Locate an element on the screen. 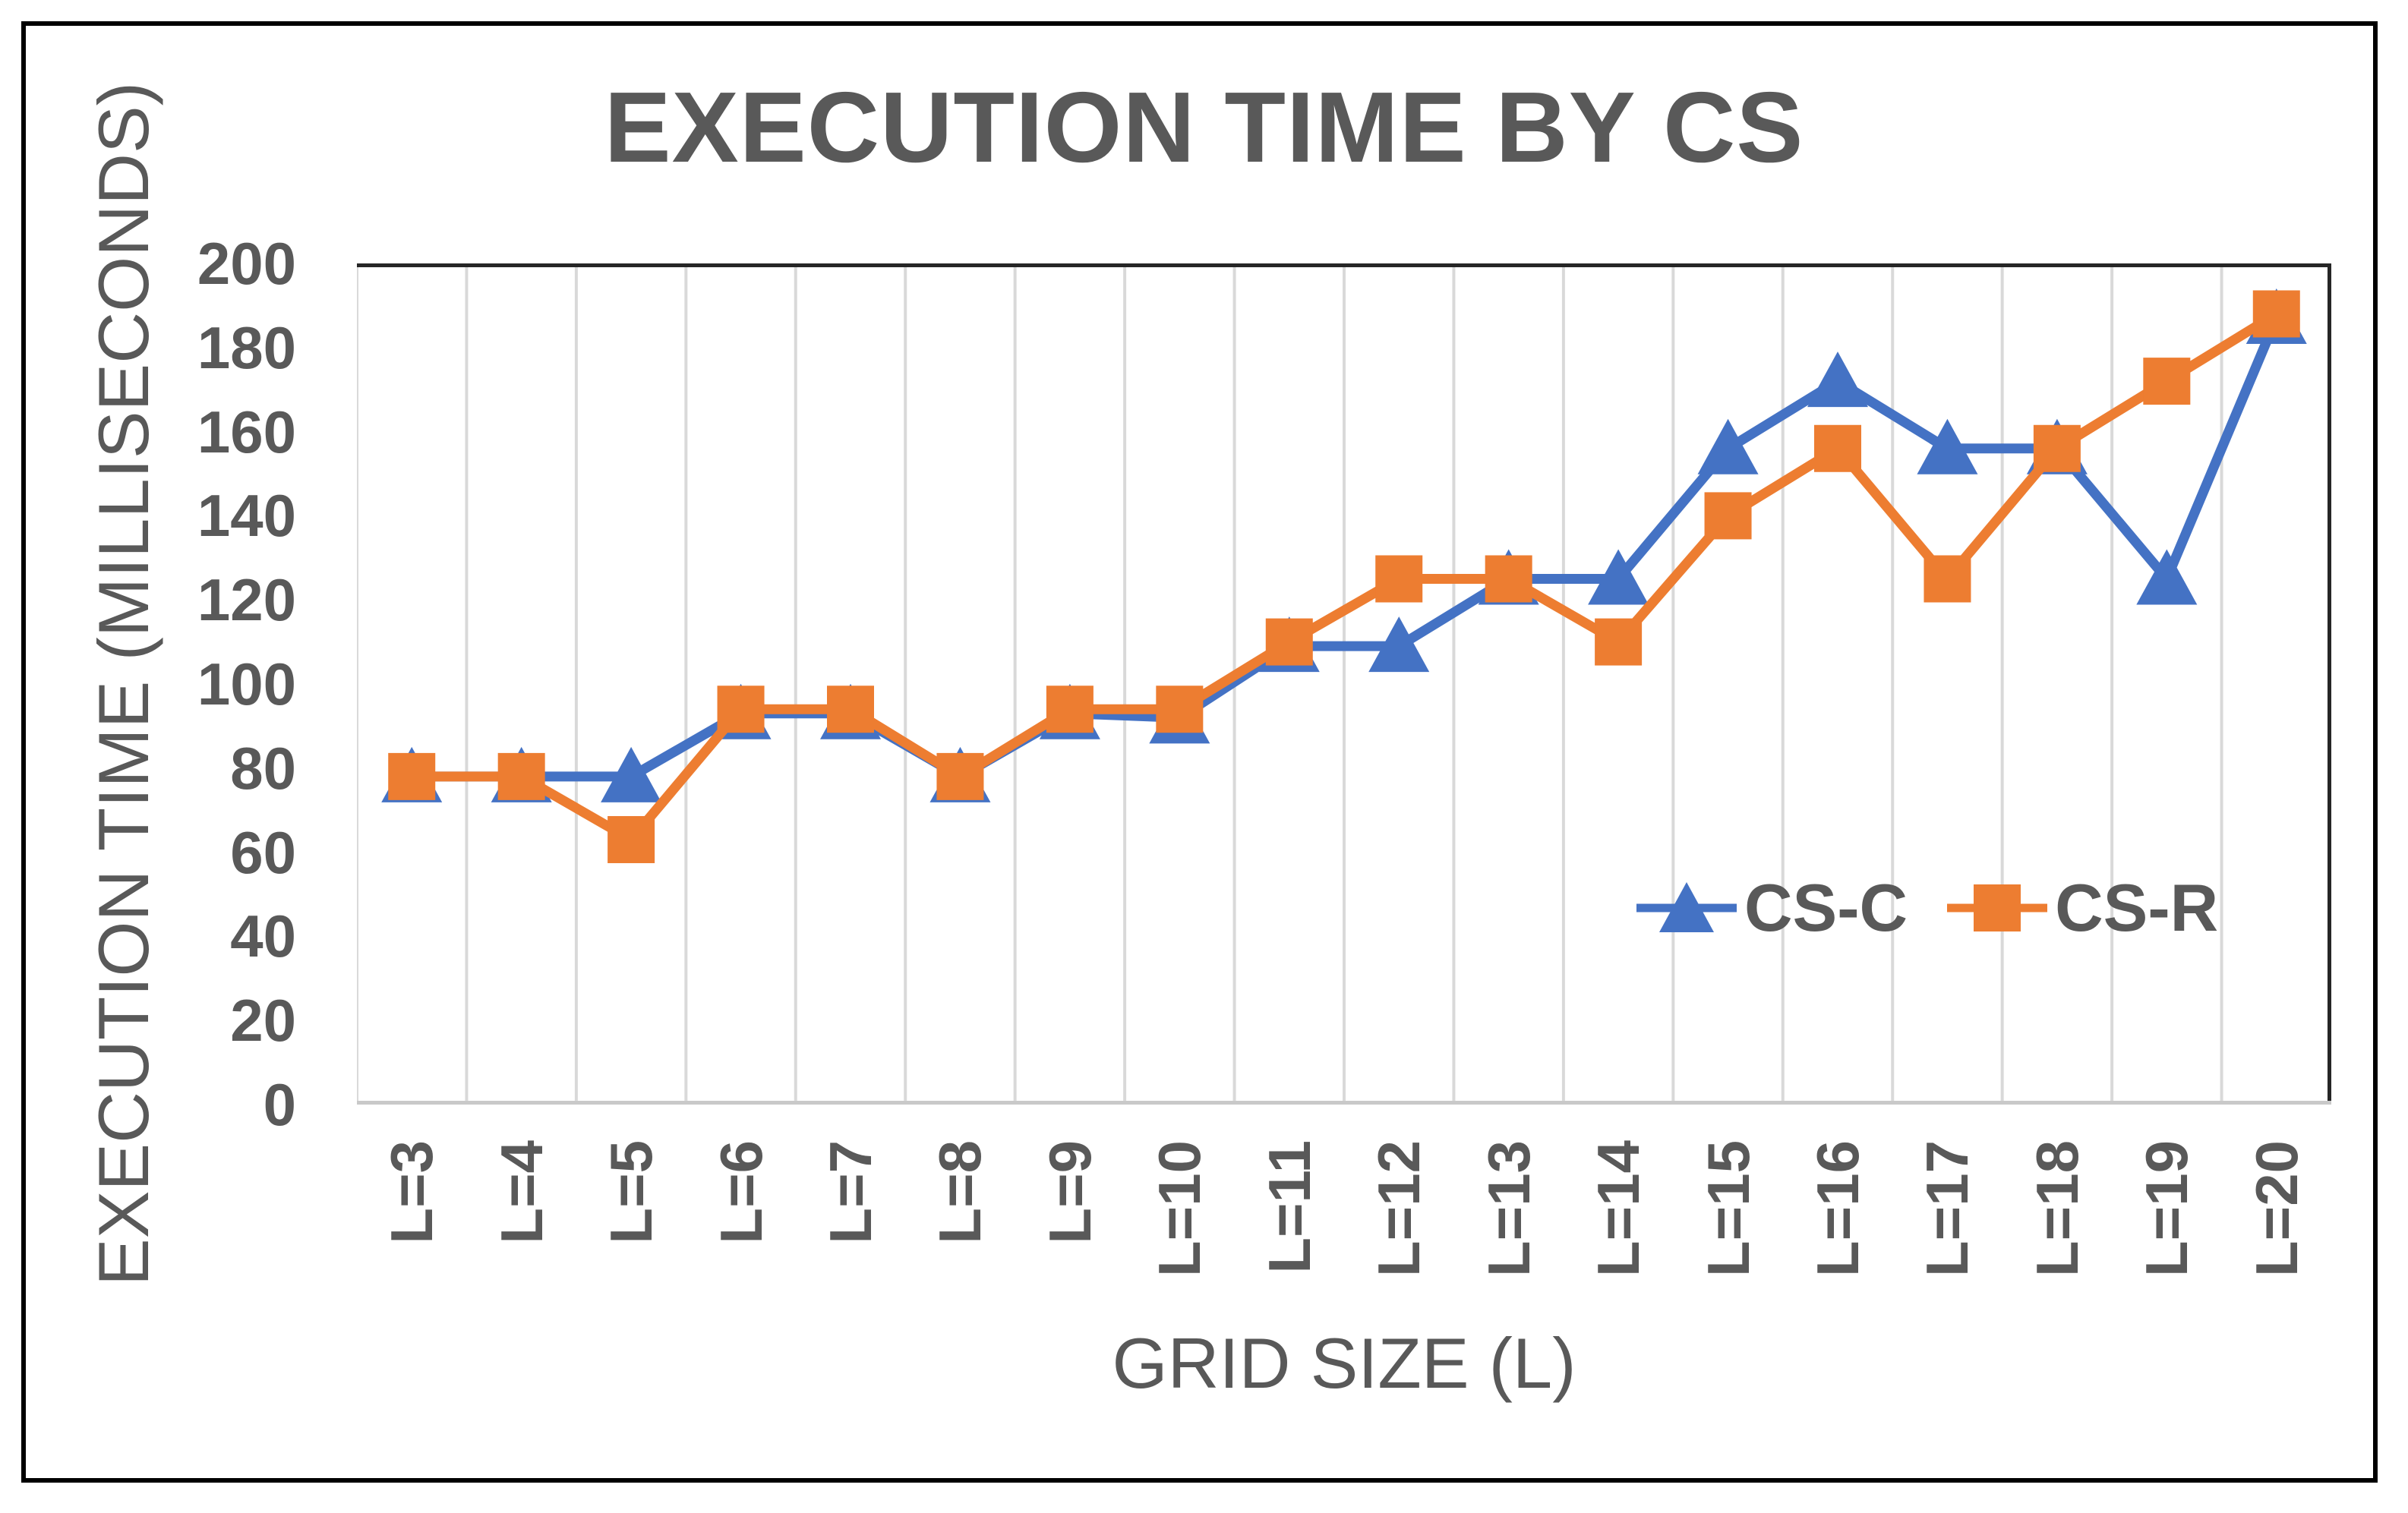  x-tick-label: L=9 is located at coordinates (1069, 1192).